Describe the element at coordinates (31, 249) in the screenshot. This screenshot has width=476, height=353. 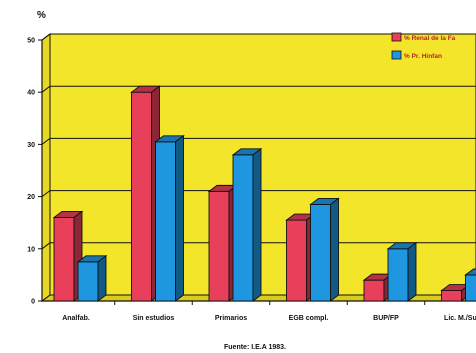
I see `y-tick-label: 10` at that location.